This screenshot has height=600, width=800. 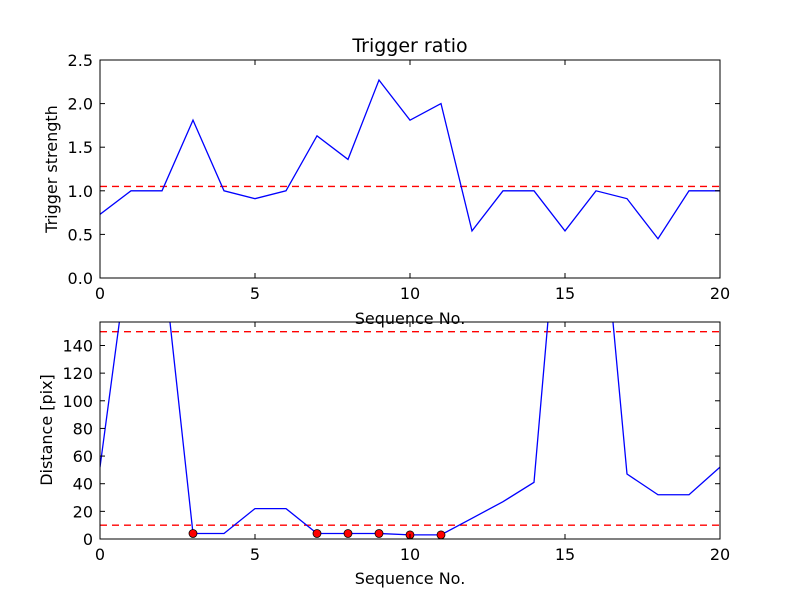 I want to click on y-tick-label: 80, so click(x=83, y=428).